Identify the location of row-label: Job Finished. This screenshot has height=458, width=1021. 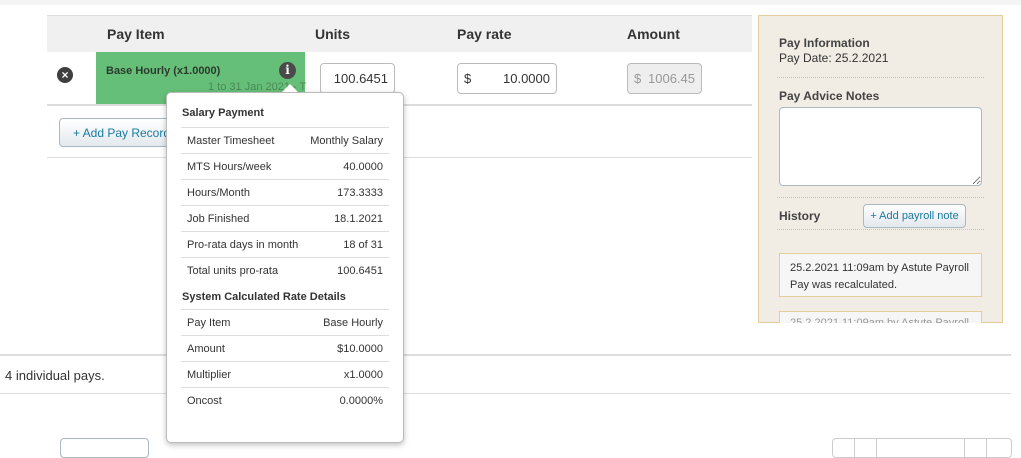
(218, 218).